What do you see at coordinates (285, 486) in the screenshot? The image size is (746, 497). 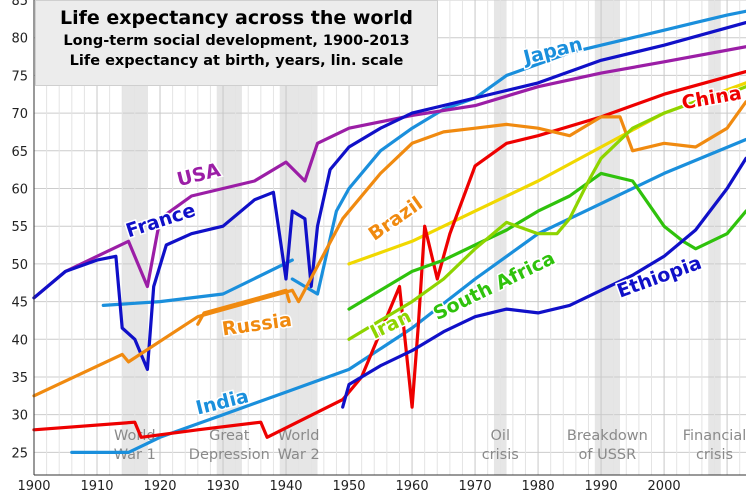 I see `x-tick-label-4: 1940` at bounding box center [285, 486].